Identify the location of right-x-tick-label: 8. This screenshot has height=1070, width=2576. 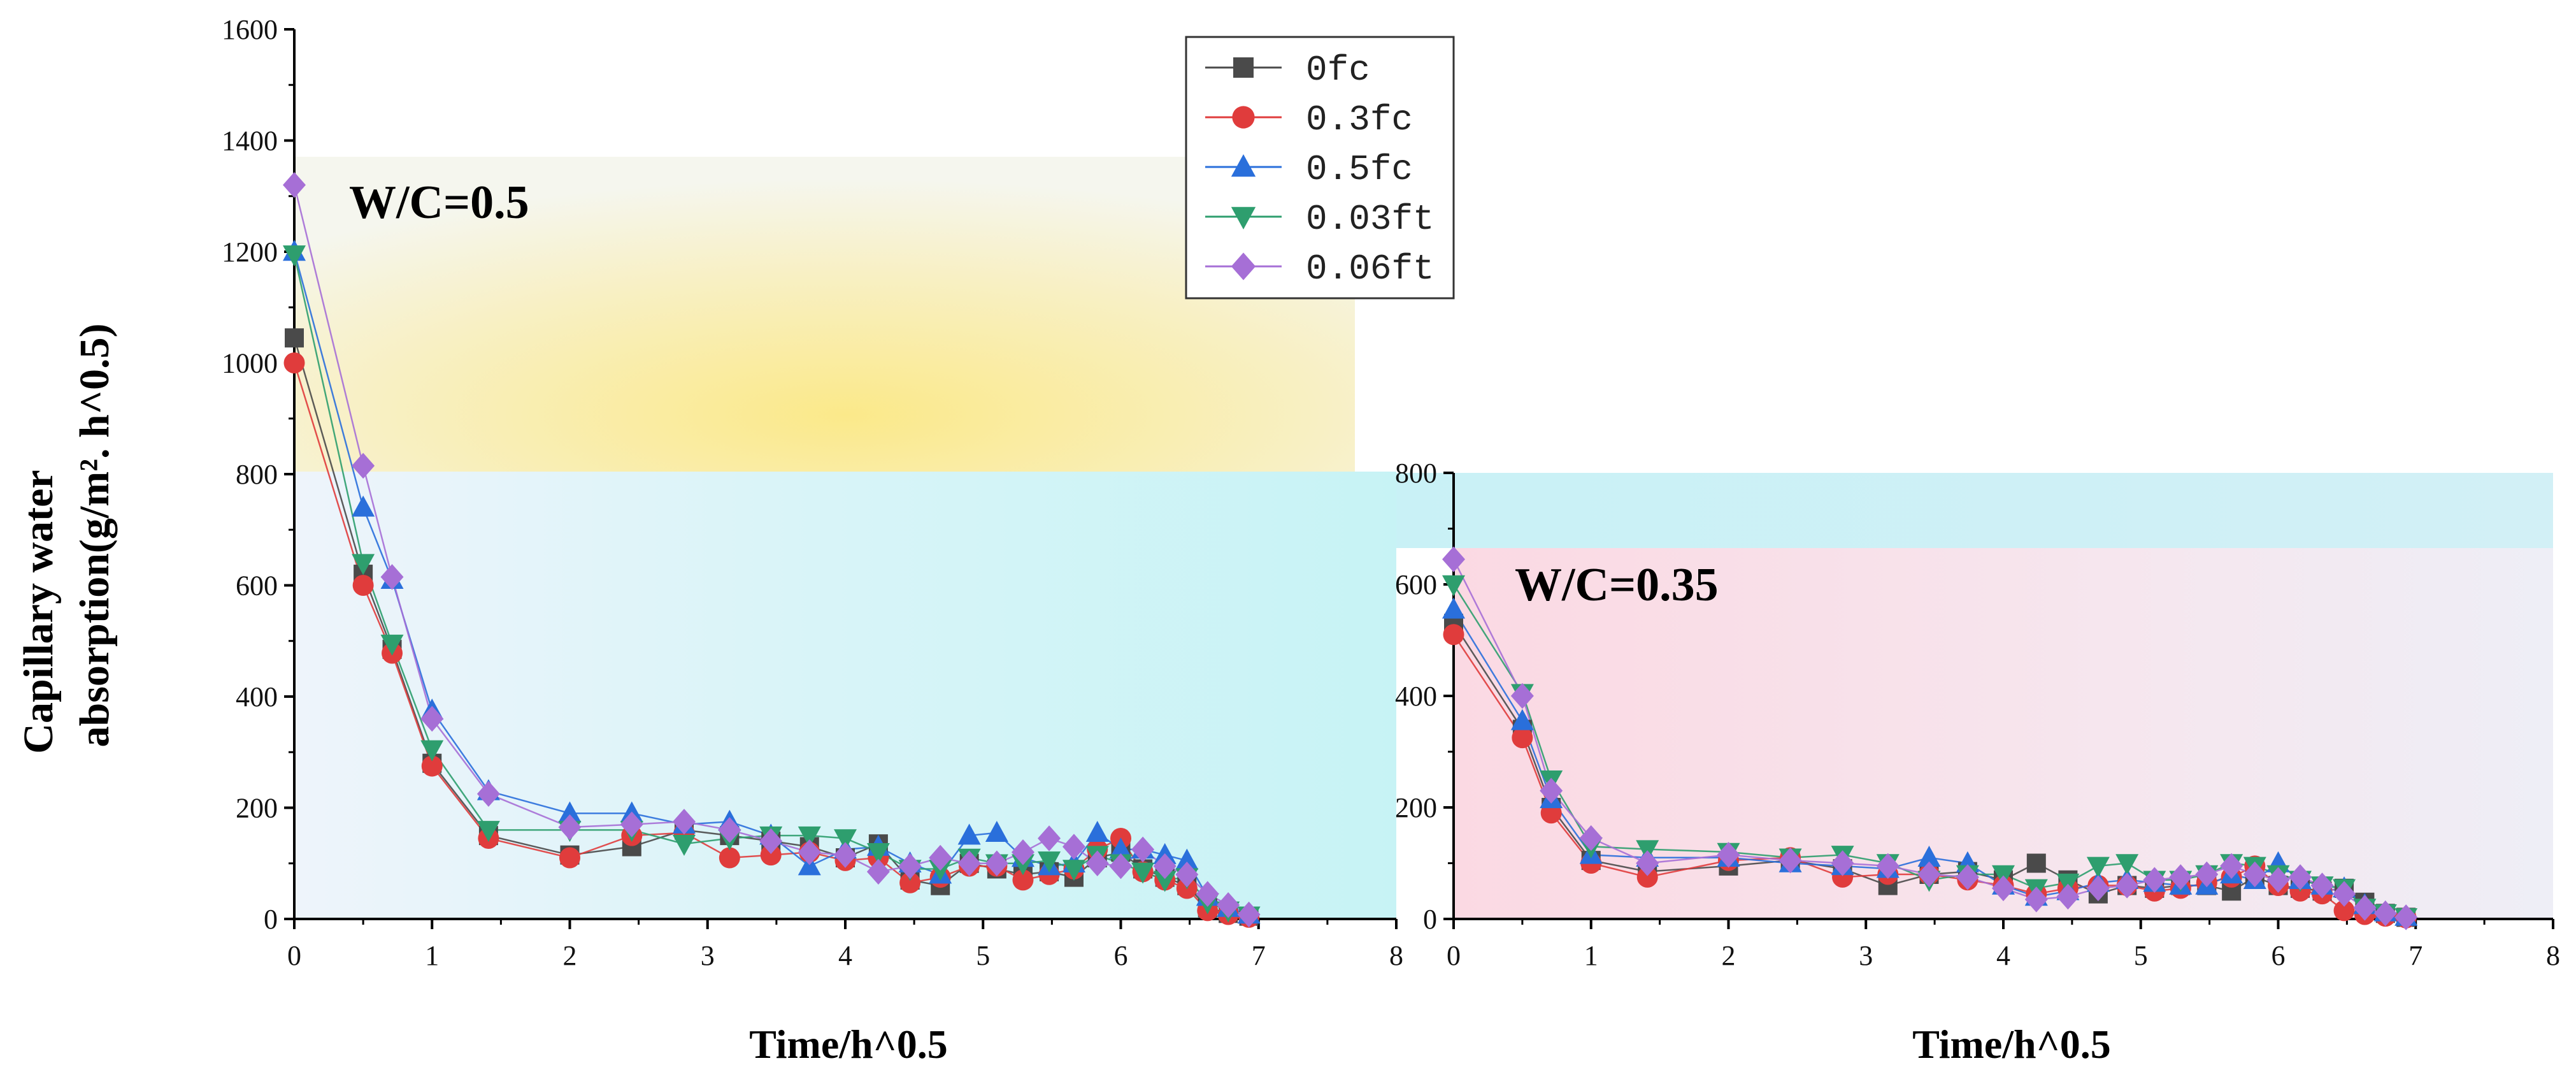
(2553, 955).